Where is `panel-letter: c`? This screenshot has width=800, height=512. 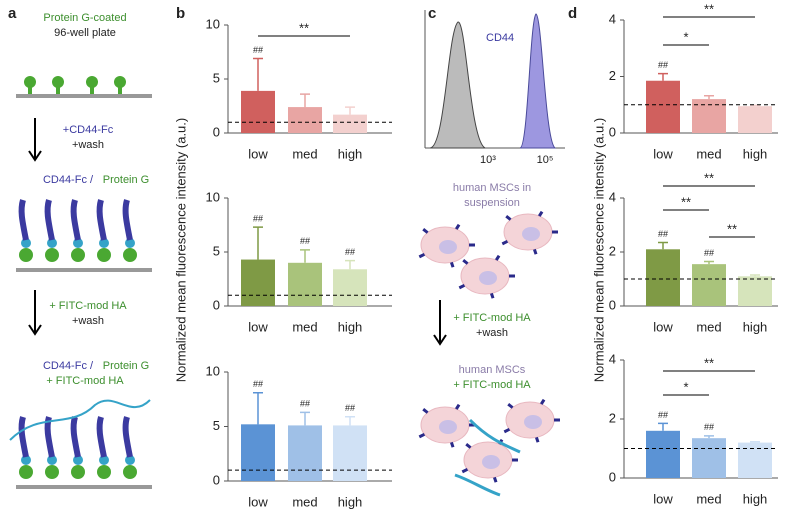
panel-letter: c is located at coordinates (432, 13).